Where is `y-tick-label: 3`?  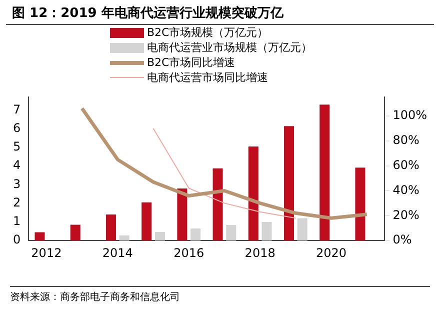 y-tick-label: 3 is located at coordinates (16, 183).